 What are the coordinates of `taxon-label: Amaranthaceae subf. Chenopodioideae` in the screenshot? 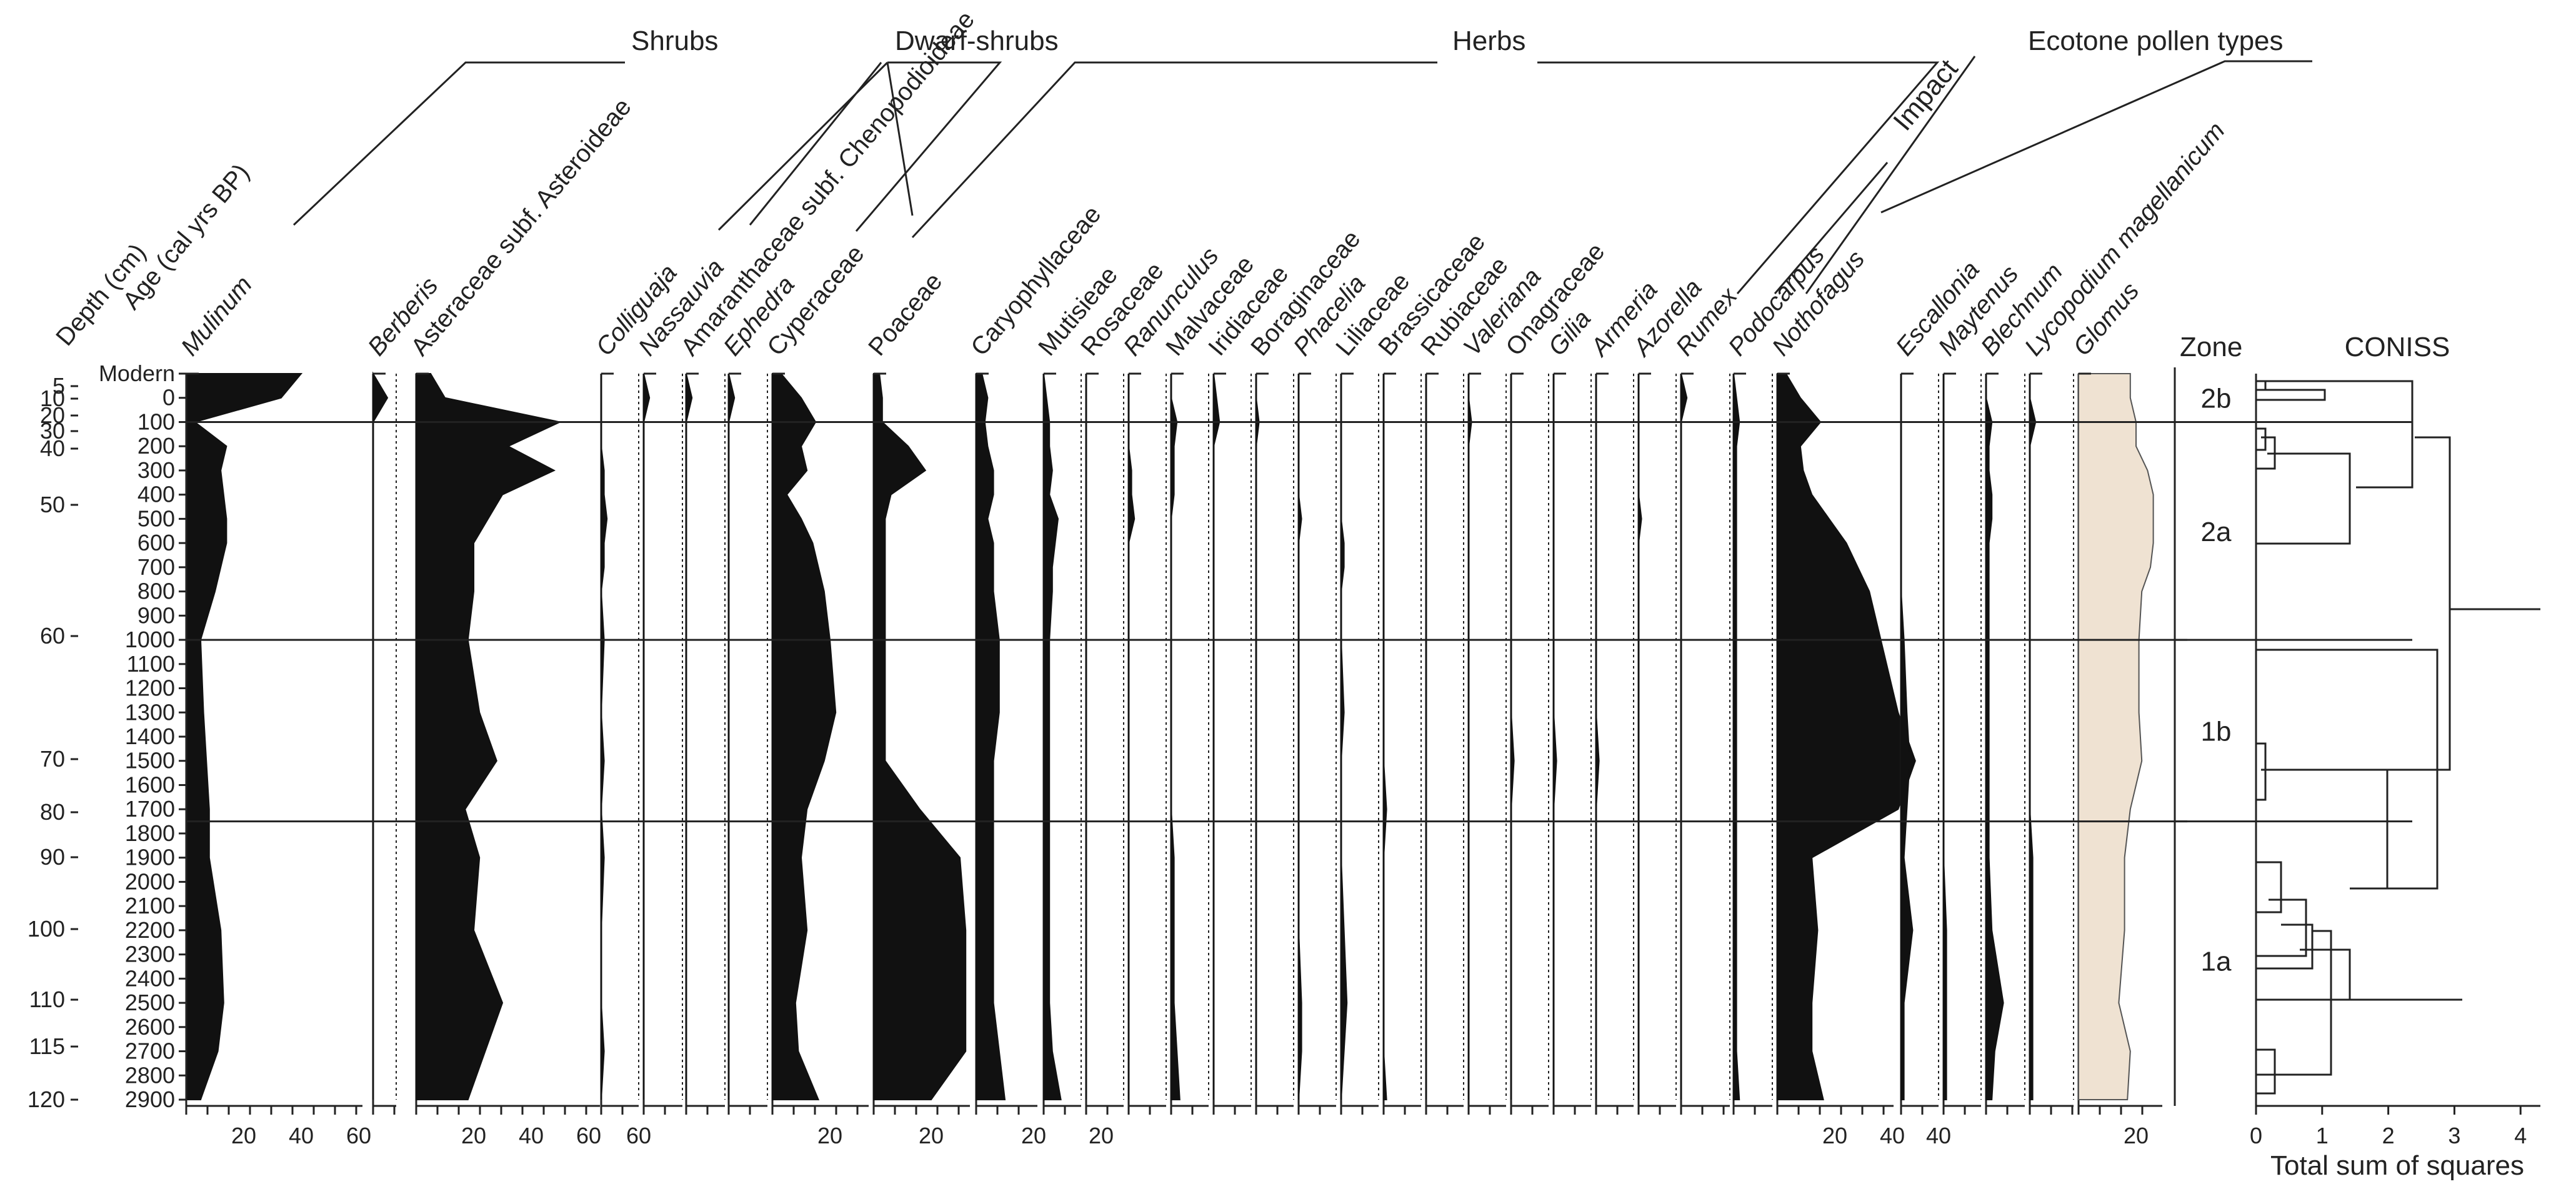 It's located at (828, 184).